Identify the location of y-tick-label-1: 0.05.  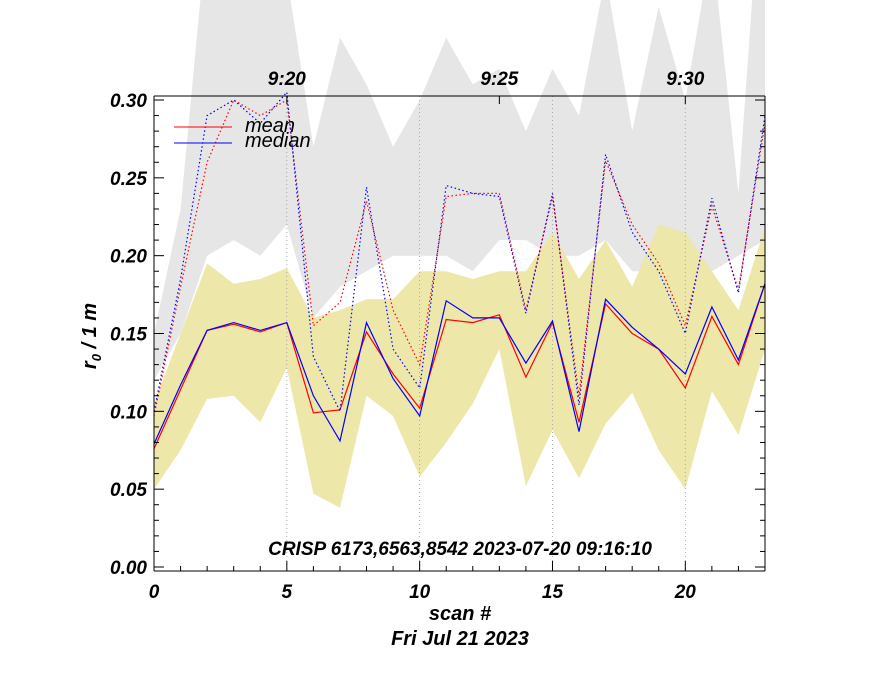
(128, 490).